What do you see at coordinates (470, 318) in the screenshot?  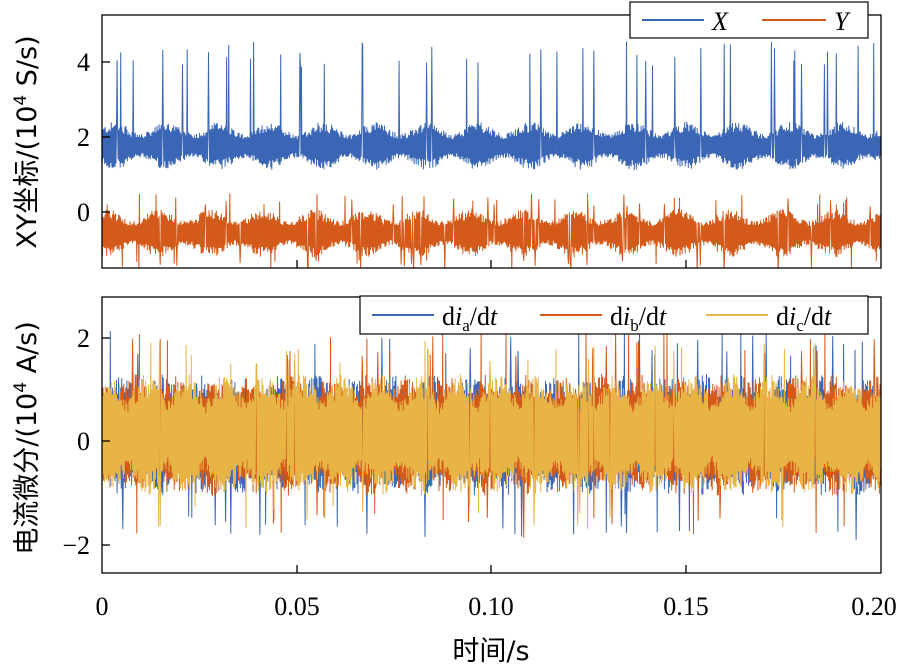 I see `legend-label-dia: dia/dt` at bounding box center [470, 318].